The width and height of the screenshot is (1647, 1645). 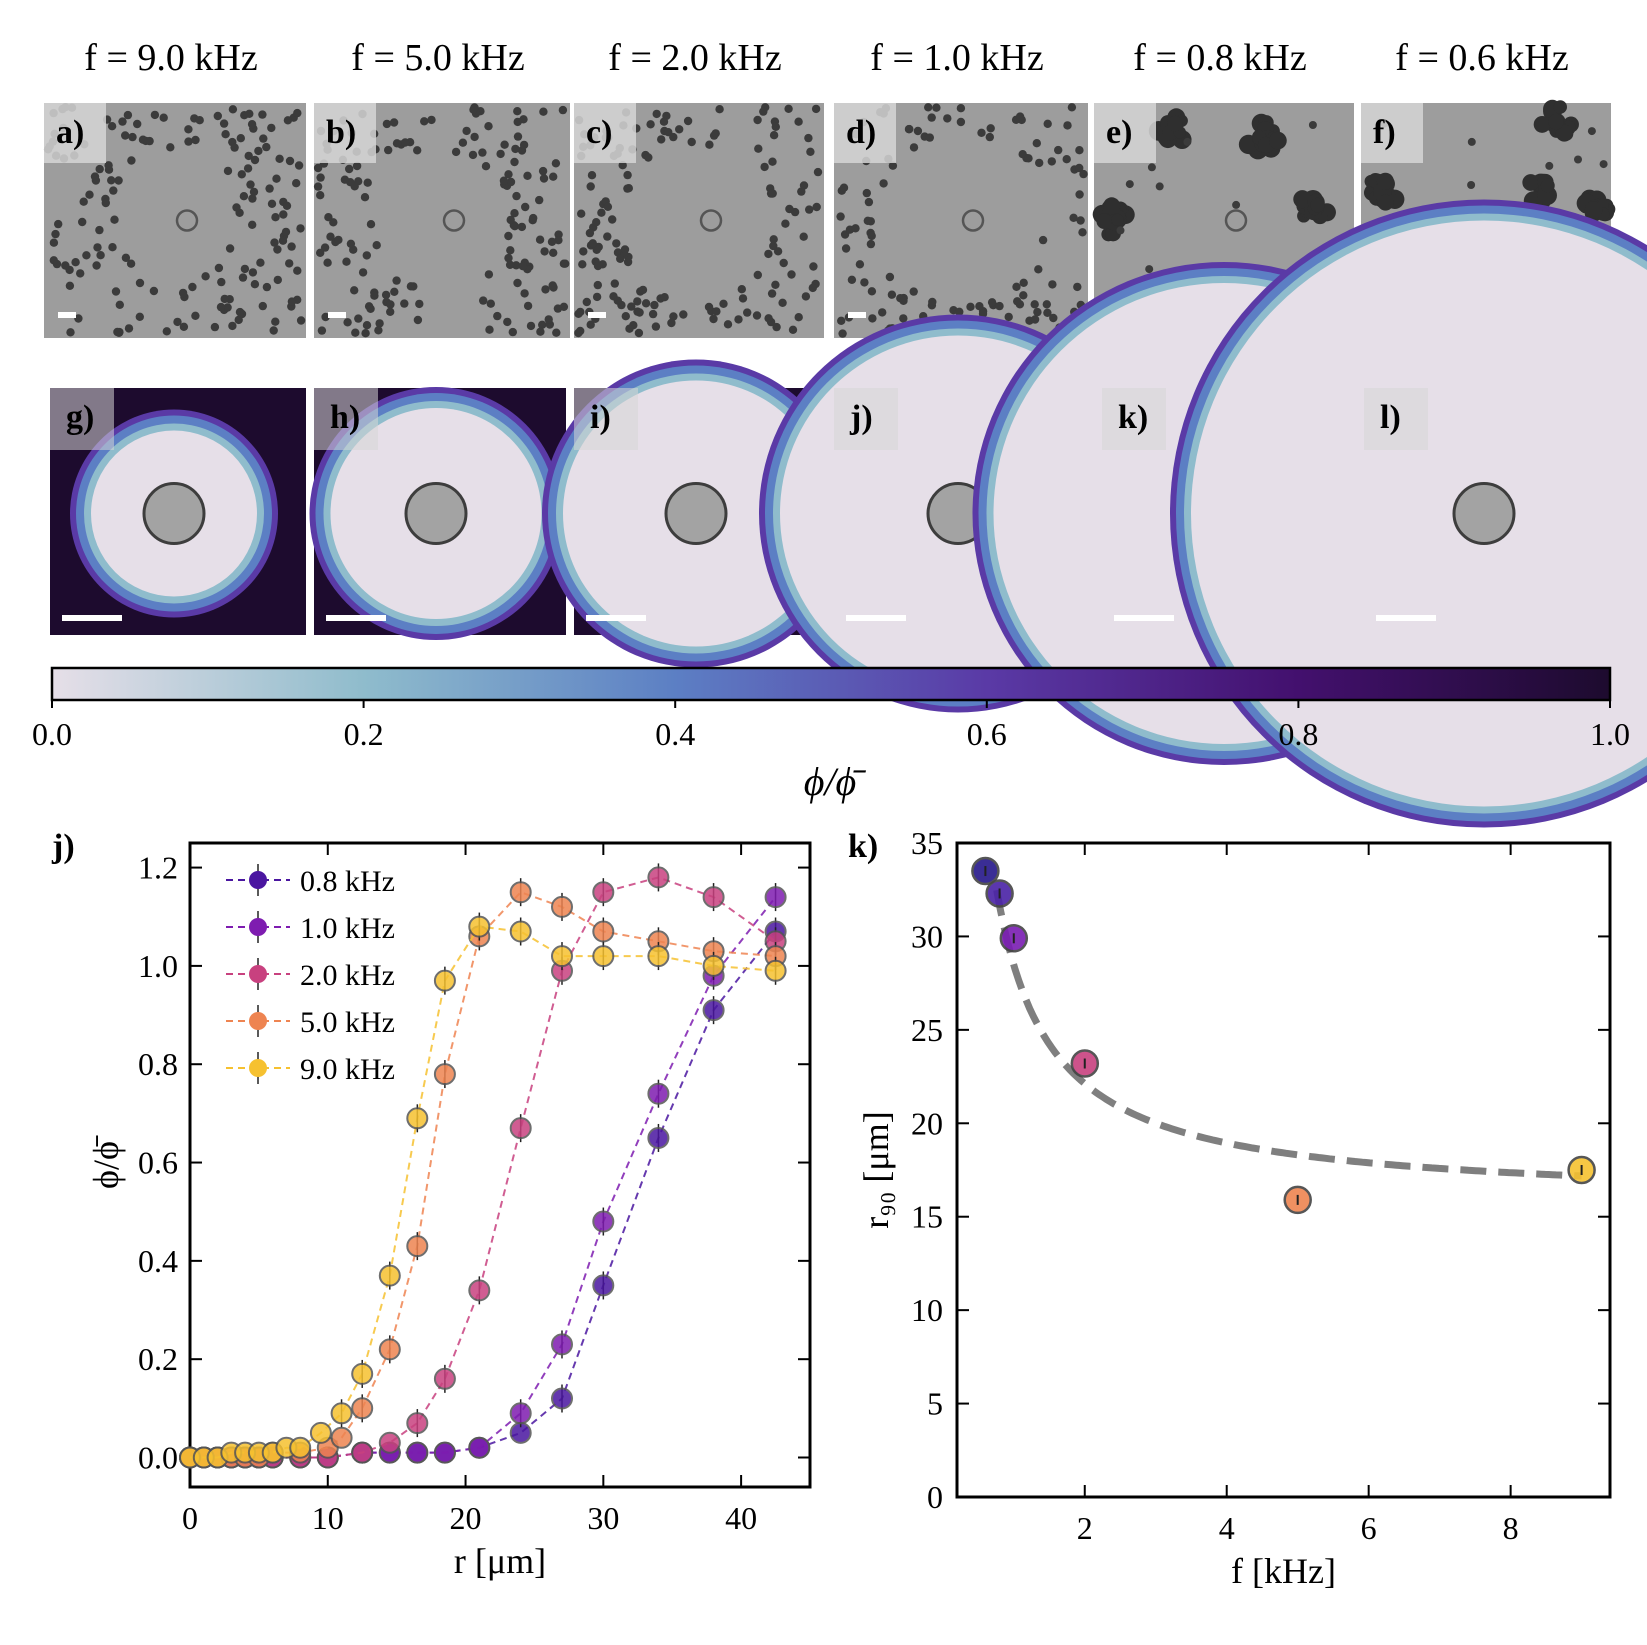 I want to click on x-tick-label: 40, so click(x=741, y=1518).